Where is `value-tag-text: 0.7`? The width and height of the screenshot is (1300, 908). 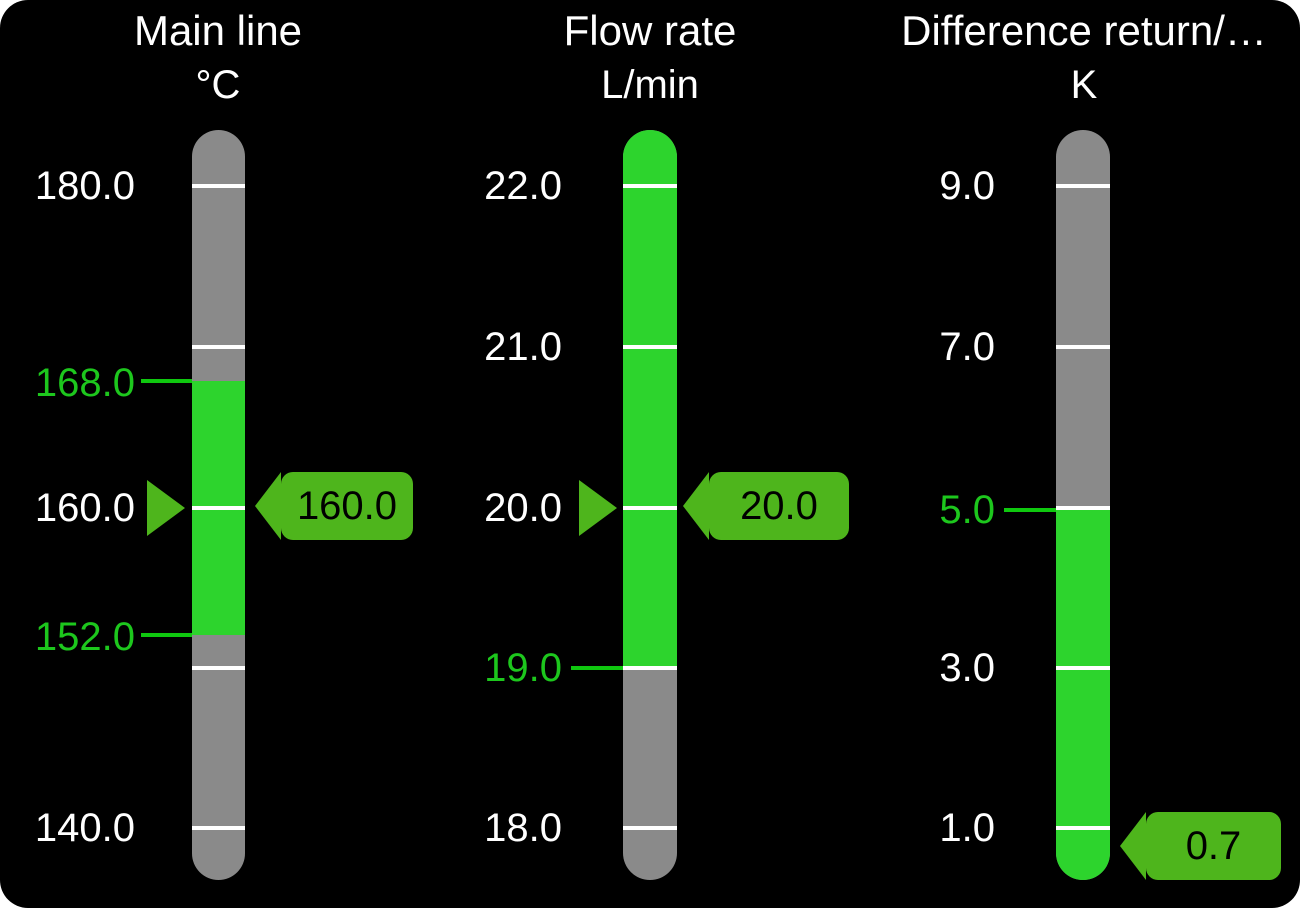
value-tag-text: 0.7 is located at coordinates (1213, 846).